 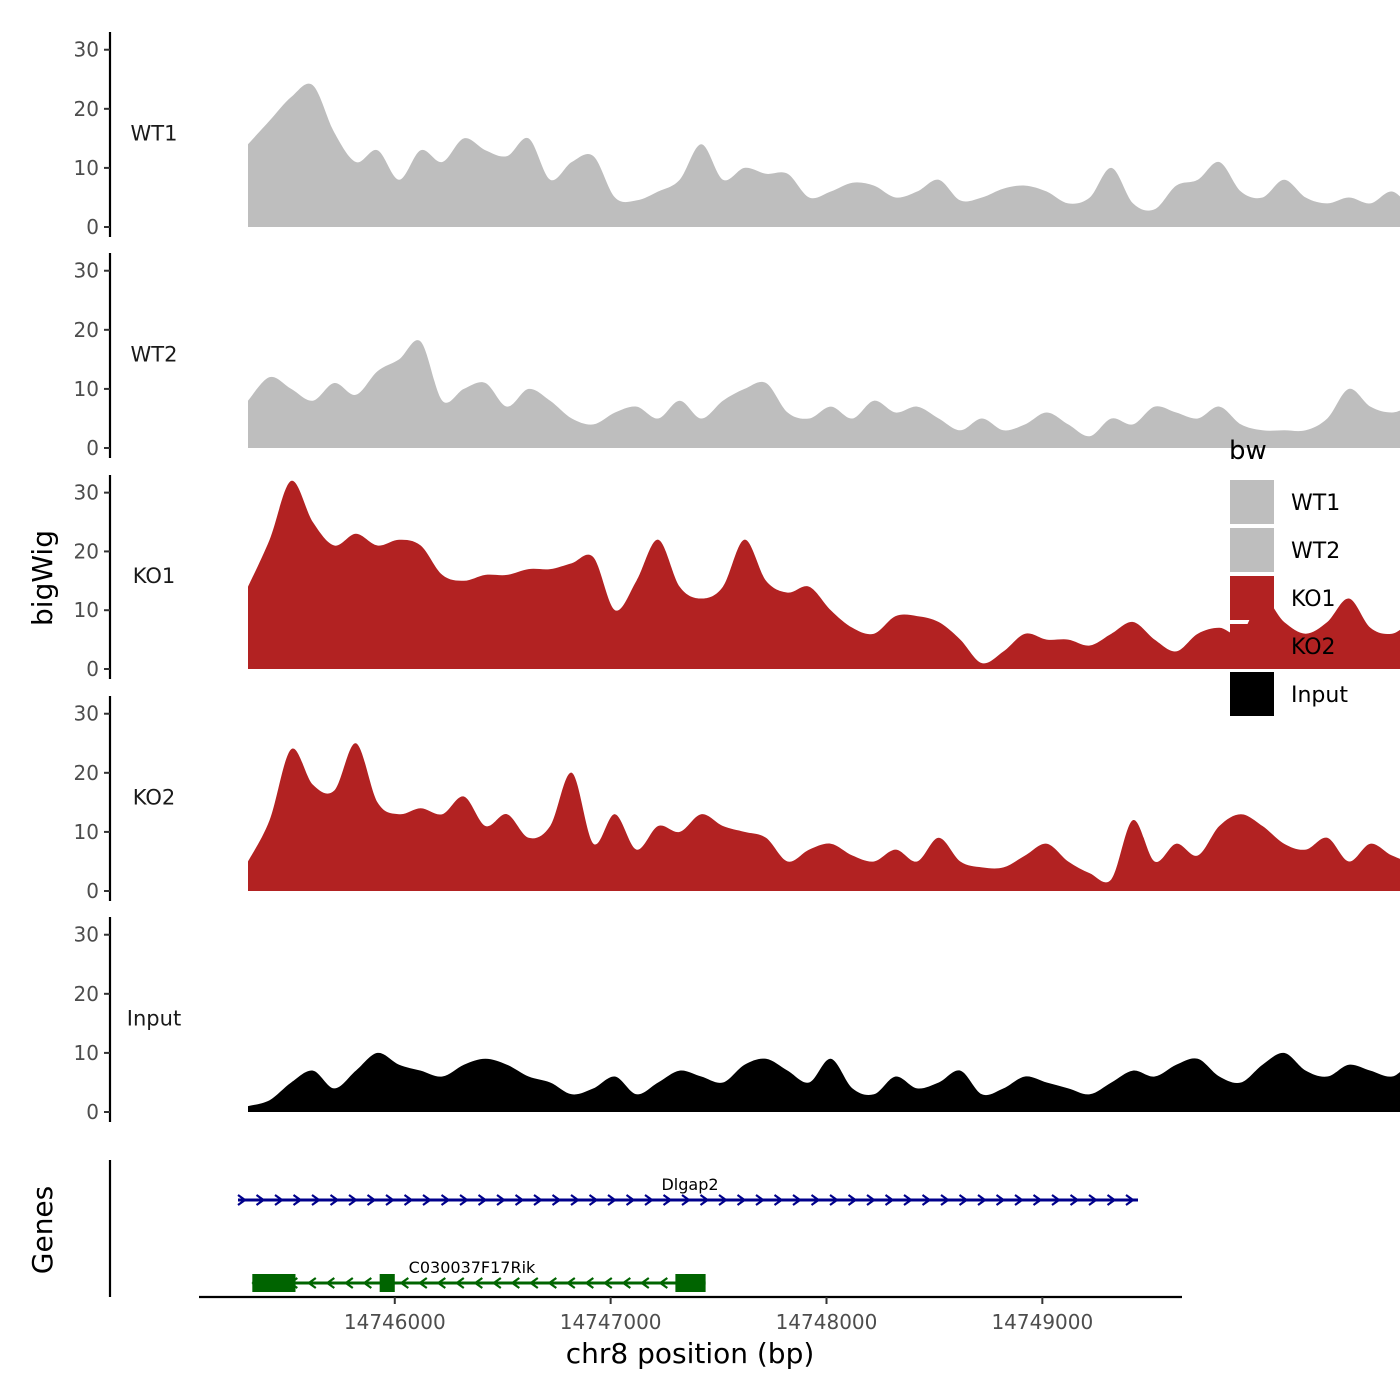 I want to click on gene-track: Dlgap2 C030037F17Rik, so click(x=623, y=1228).